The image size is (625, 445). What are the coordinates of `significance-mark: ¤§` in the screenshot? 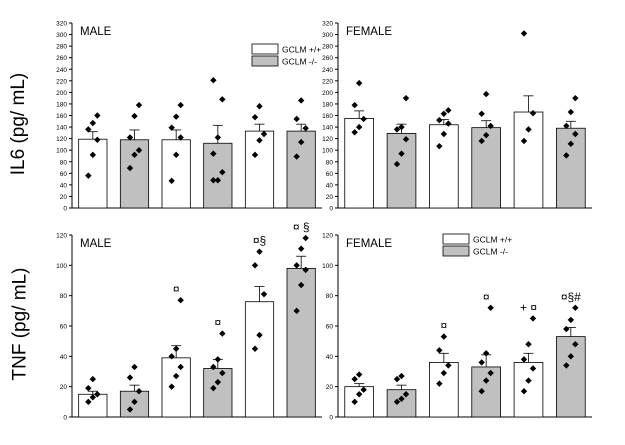 It's located at (259, 241).